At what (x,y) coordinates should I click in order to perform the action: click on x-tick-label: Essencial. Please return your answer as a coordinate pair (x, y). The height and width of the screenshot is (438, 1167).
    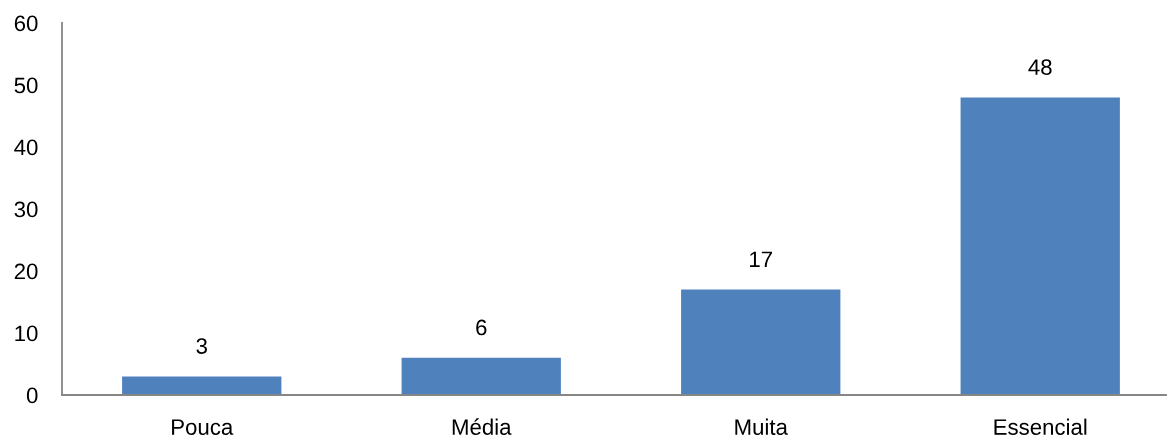
    Looking at the image, I should click on (1040, 426).